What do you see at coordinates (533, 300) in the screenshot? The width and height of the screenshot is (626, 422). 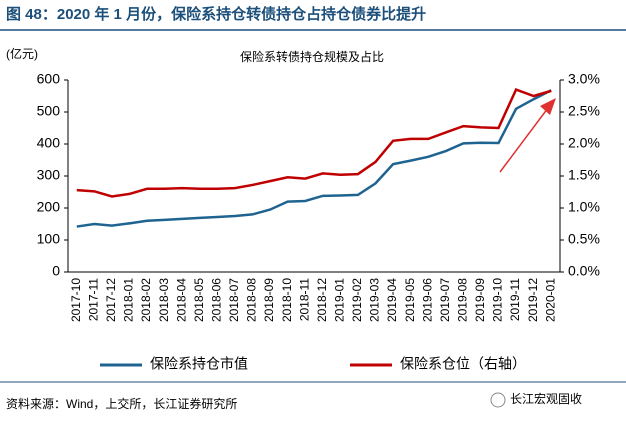 I see `x-tick-label: 2019-12` at bounding box center [533, 300].